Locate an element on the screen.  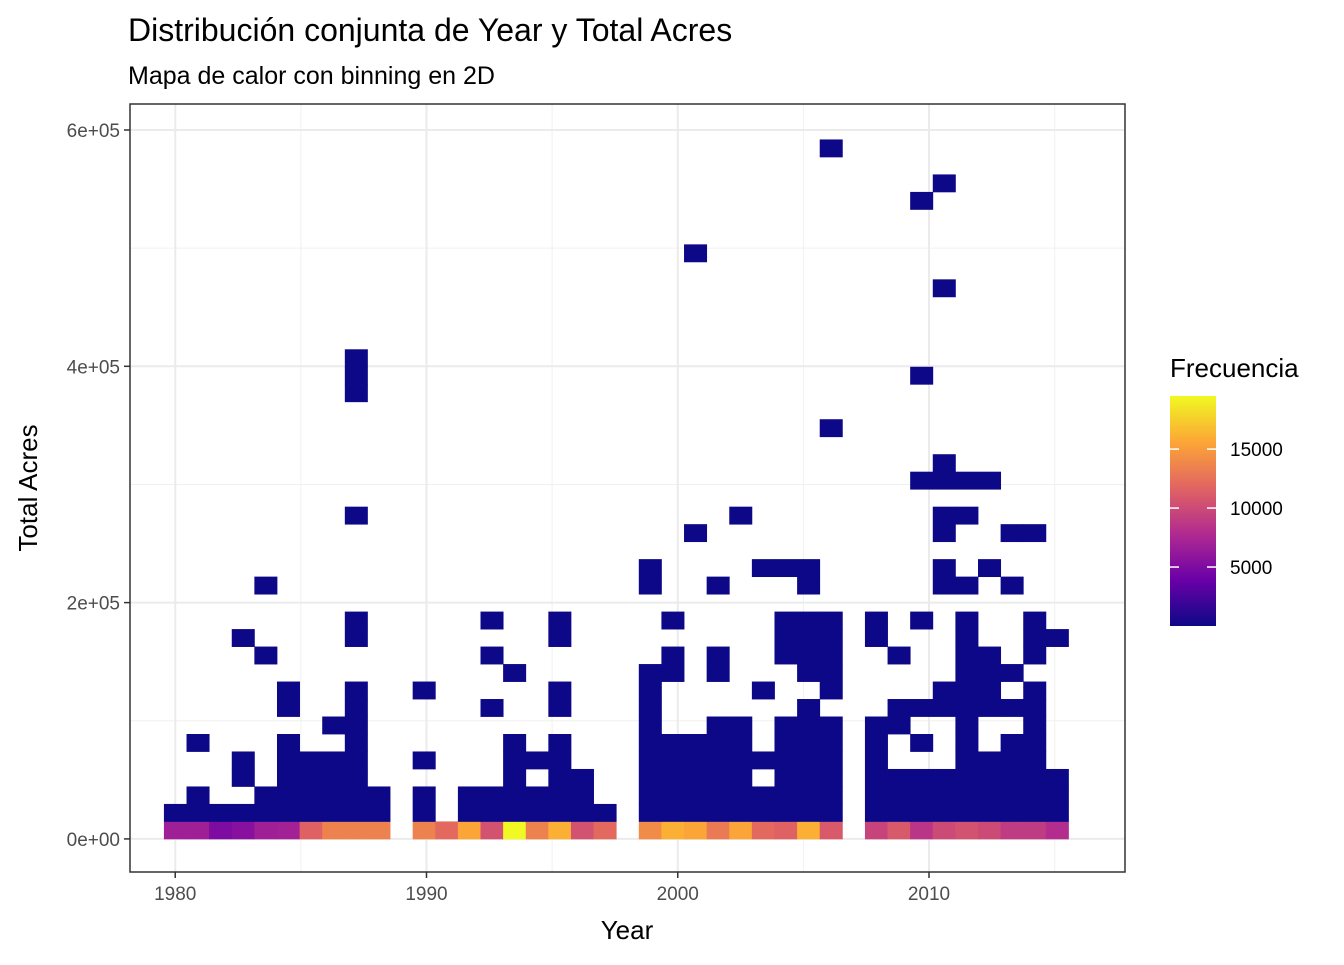
y-tick-label: 6e+05 is located at coordinates (93, 131).